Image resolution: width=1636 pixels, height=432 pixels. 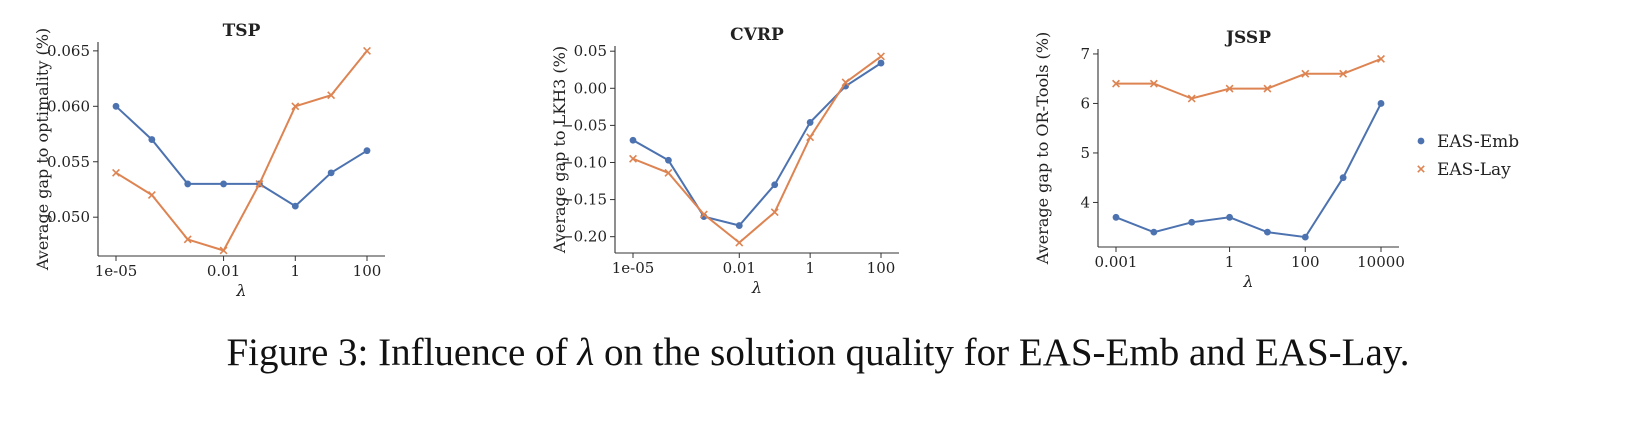 What do you see at coordinates (68, 51) in the screenshot?
I see `tsp-y-tick-label: 0.065` at bounding box center [68, 51].